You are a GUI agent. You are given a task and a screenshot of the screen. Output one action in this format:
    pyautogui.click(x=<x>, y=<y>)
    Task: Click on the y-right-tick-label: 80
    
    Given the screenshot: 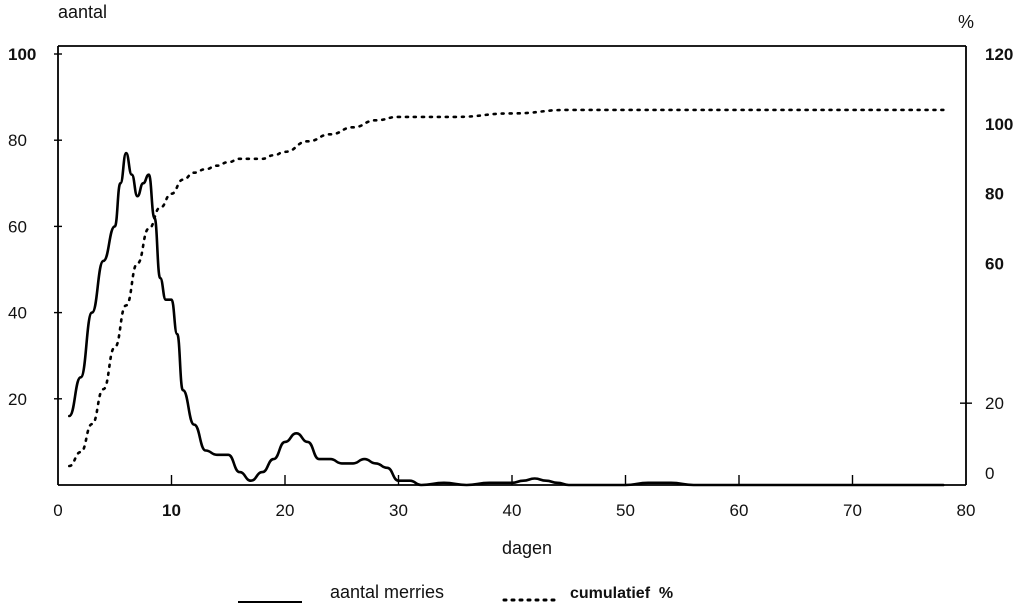 What is the action you would take?
    pyautogui.click(x=994, y=194)
    